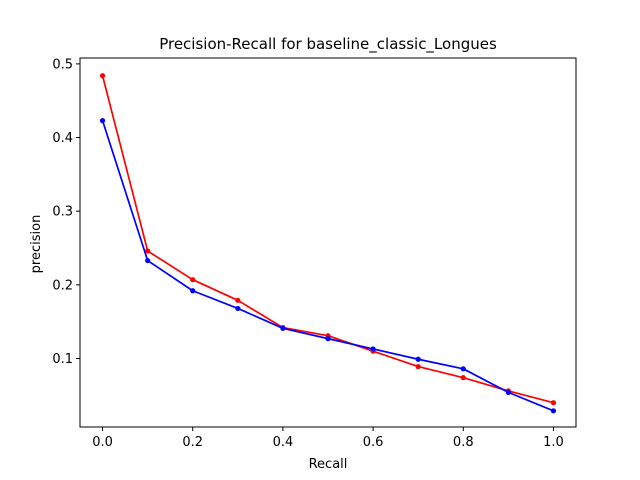  Describe the element at coordinates (62, 285) in the screenshot. I see `y-tick-label-1: 0.2` at that location.